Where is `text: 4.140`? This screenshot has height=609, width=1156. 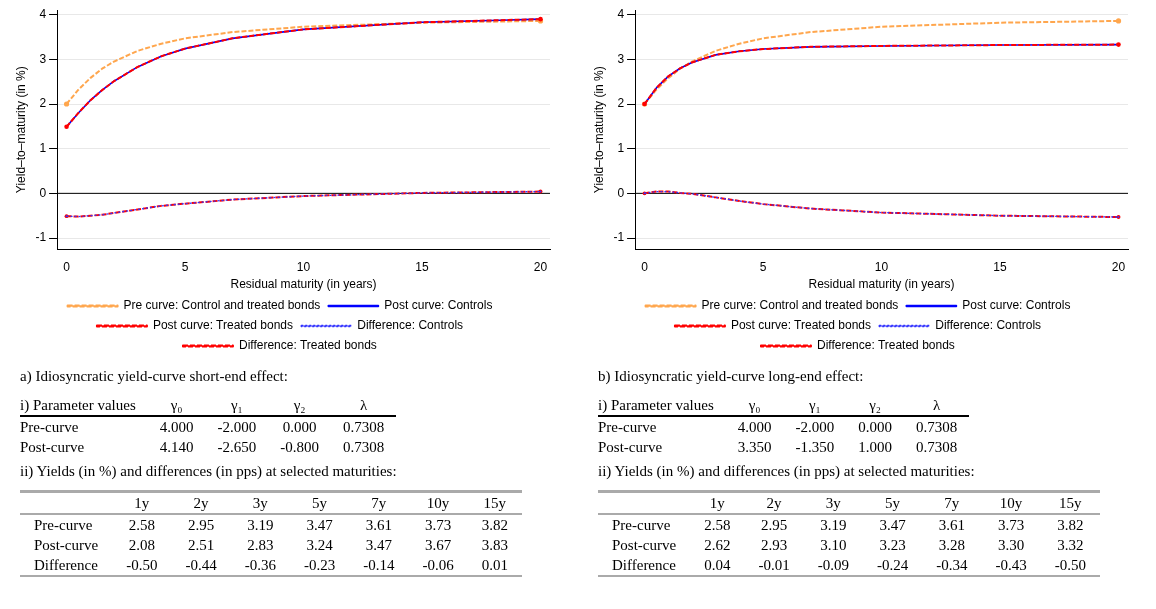 text: 4.140 is located at coordinates (176, 447).